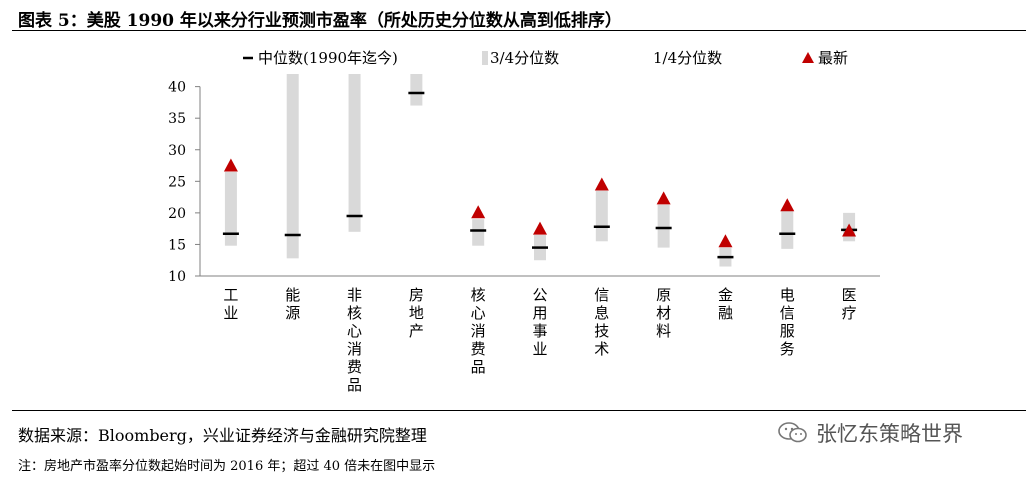  What do you see at coordinates (354, 340) in the screenshot?
I see `x-tick-label: 非核心消费品` at bounding box center [354, 340].